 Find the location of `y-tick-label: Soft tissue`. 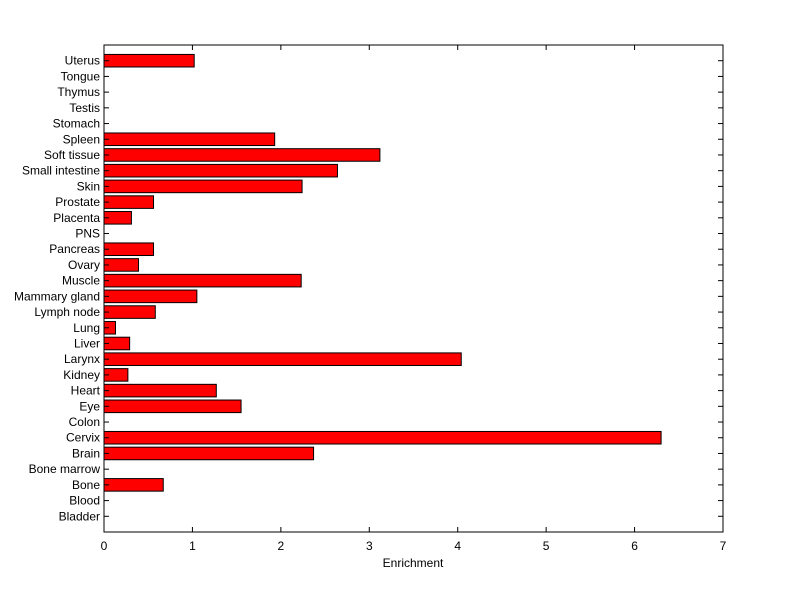

y-tick-label: Soft tissue is located at coordinates (72, 155).